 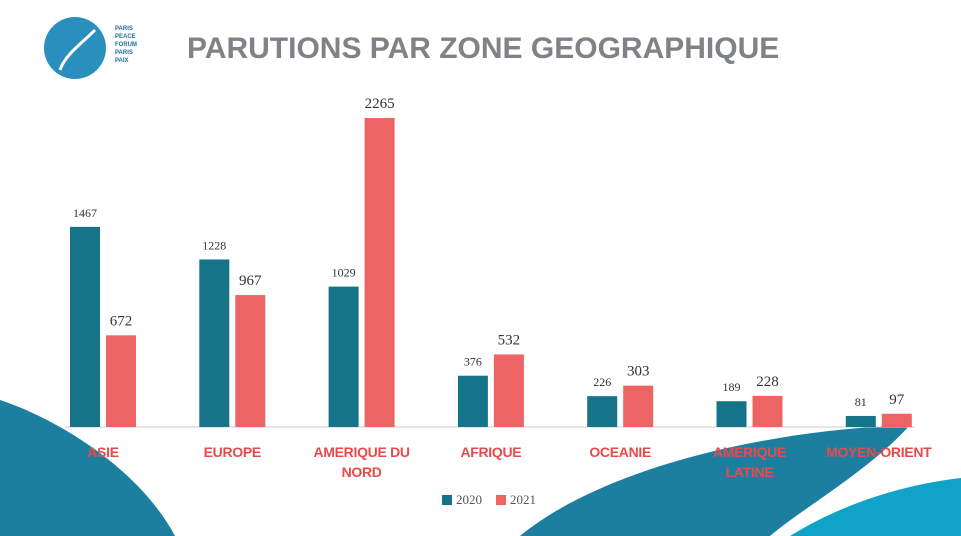 I want to click on data-label: 97, so click(x=897, y=400).